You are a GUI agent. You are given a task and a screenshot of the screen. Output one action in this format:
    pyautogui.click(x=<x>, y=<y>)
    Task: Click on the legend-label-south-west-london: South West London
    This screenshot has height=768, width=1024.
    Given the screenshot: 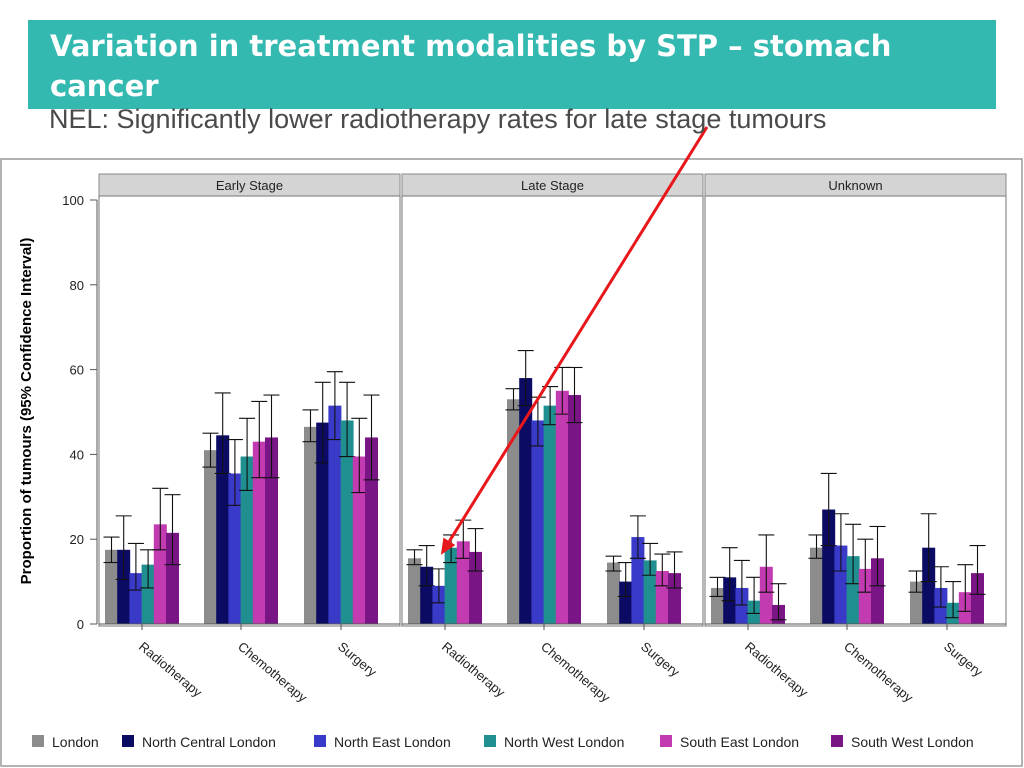 What is the action you would take?
    pyautogui.click(x=912, y=742)
    